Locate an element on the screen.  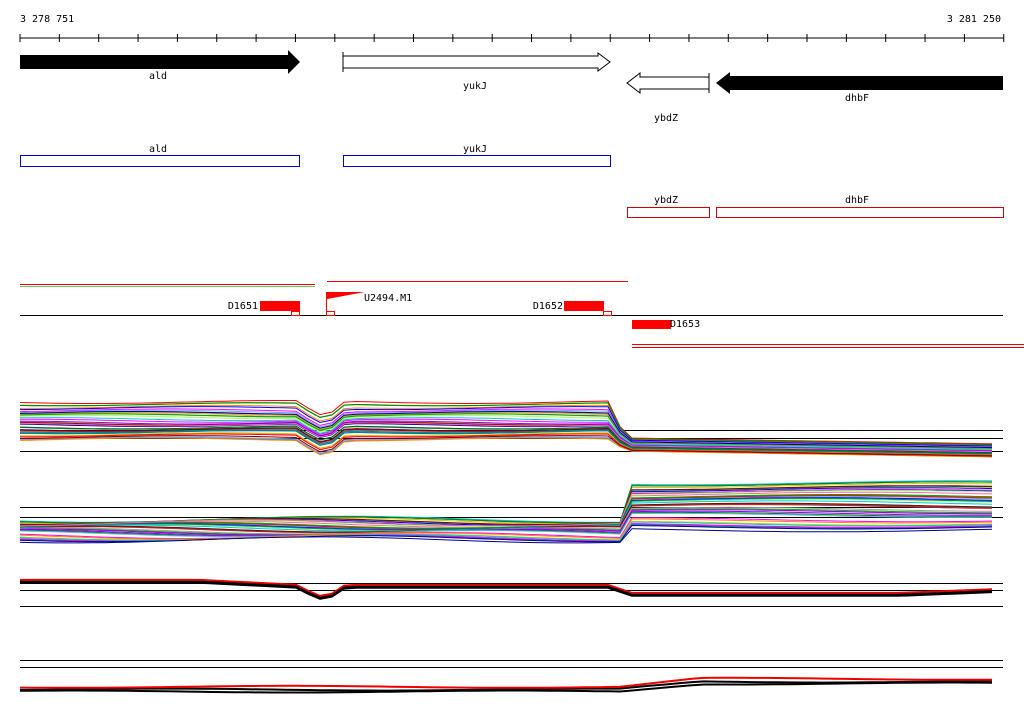
annotation-label: ald is located at coordinates (158, 149).